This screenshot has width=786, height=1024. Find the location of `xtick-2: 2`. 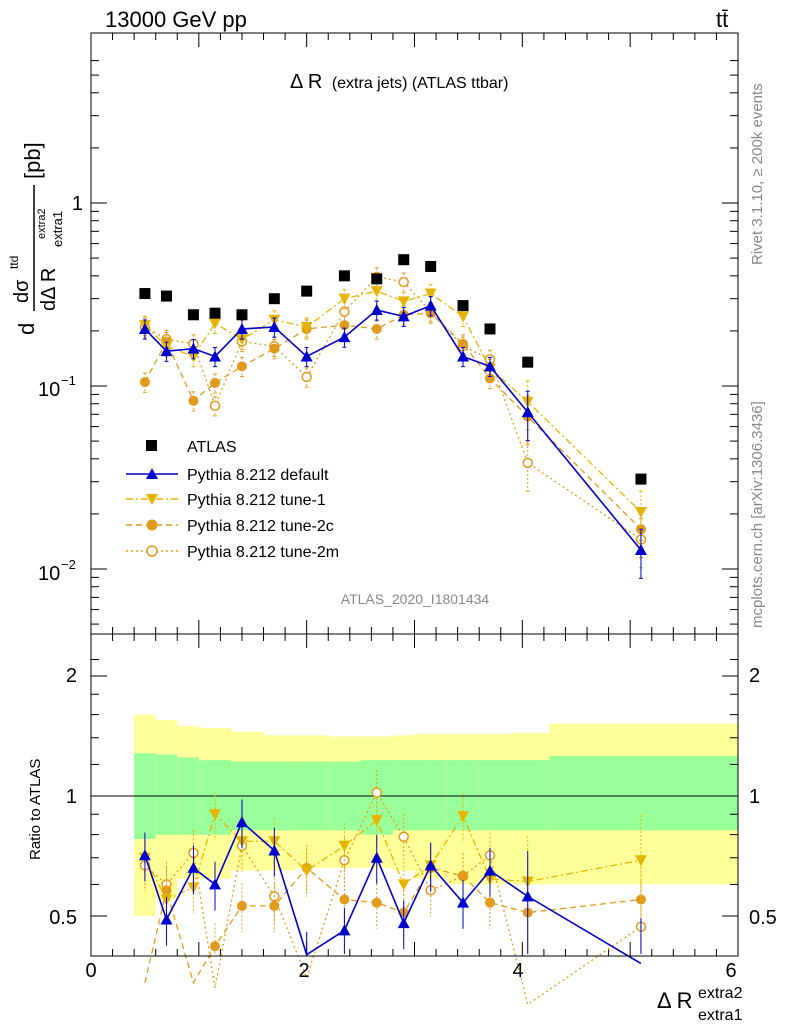

xtick-2: 2 is located at coordinates (303, 971).